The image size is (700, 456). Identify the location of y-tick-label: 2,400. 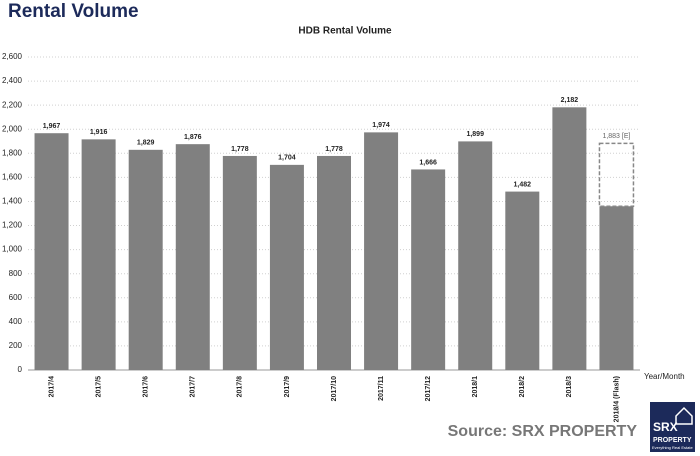
(12, 80).